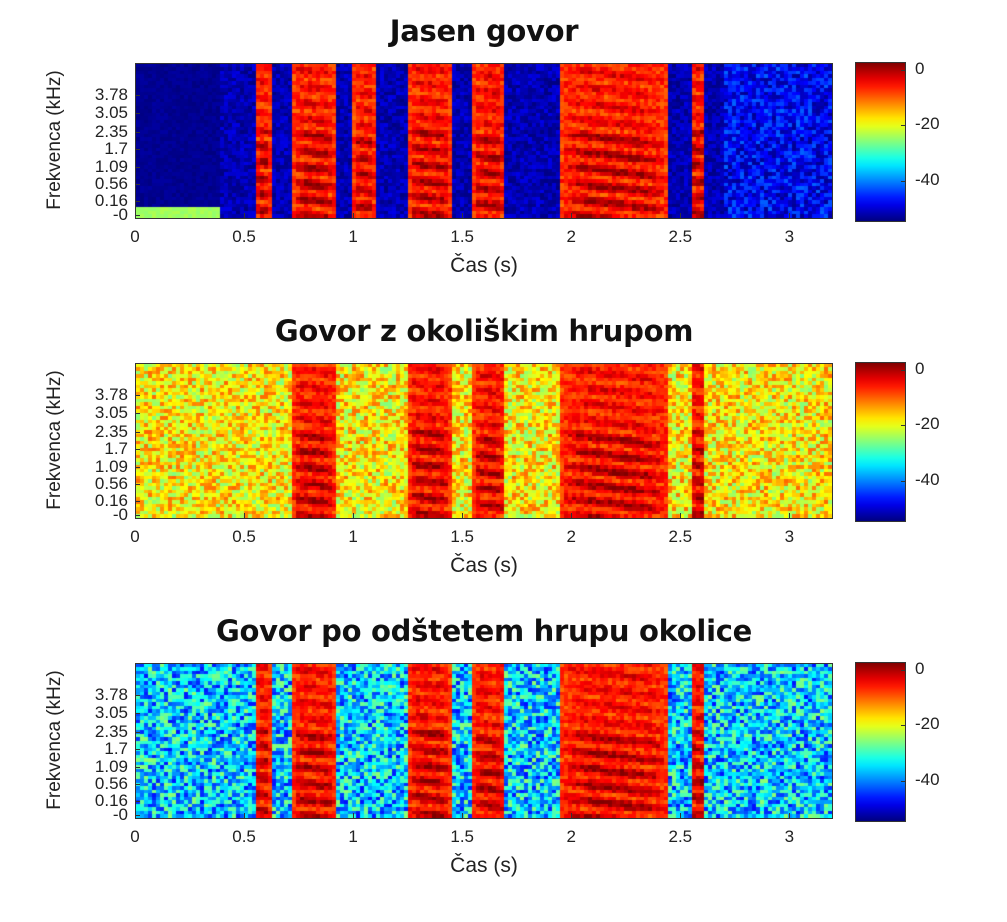 The image size is (1007, 922). I want to click on chart-title: Govor z okoliškim hrupom, so click(484, 331).